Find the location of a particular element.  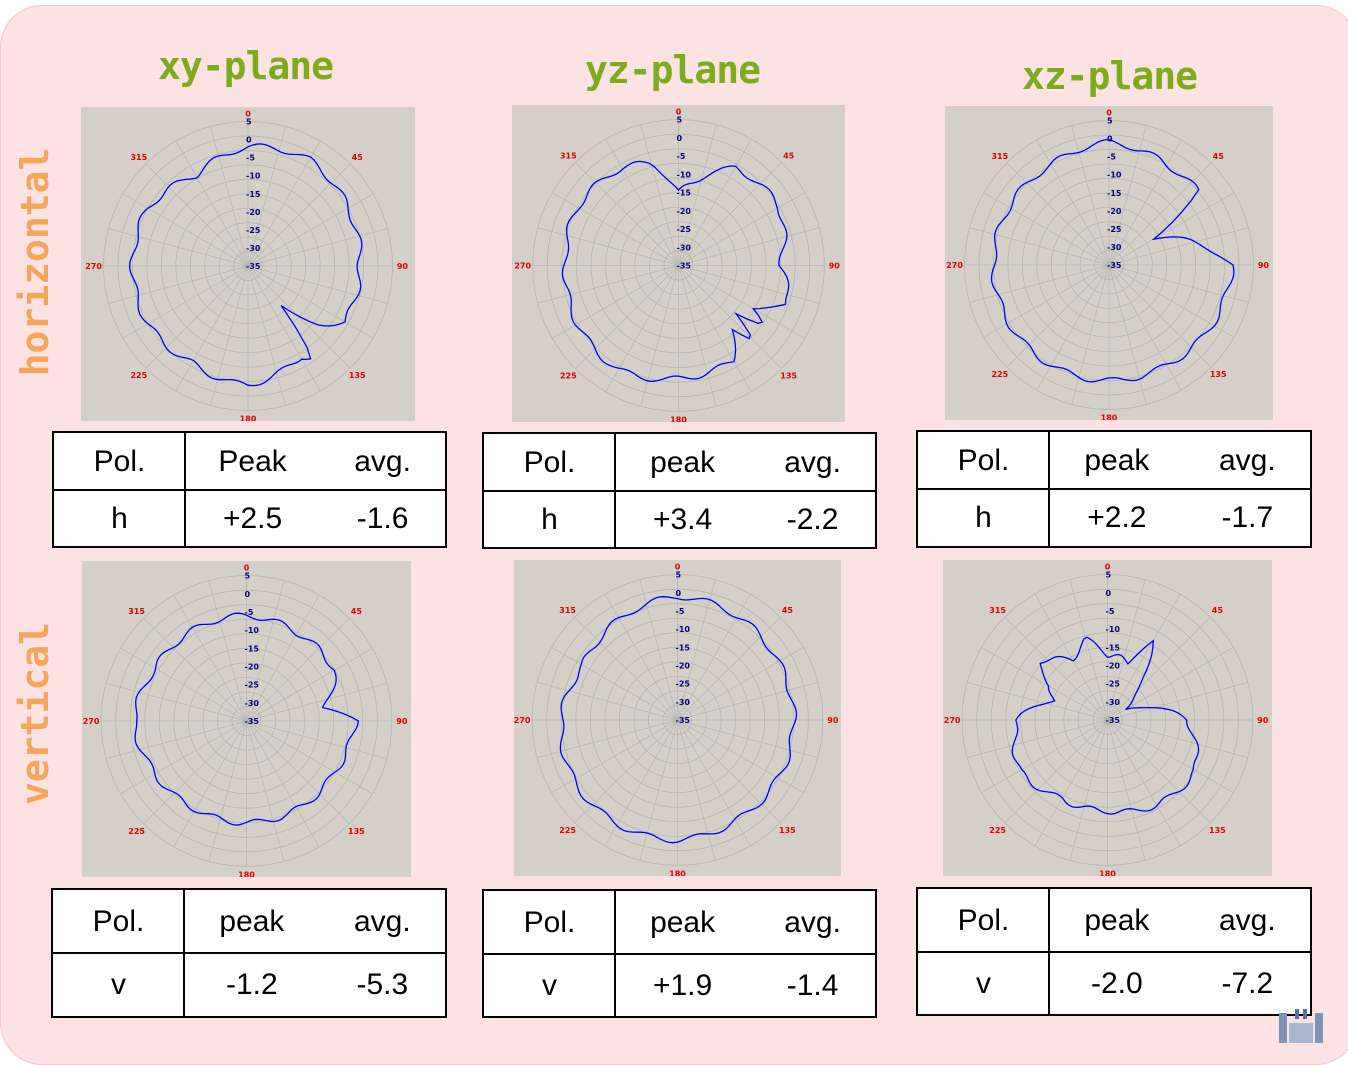

angle-tick-label: 135 is located at coordinates (356, 831).